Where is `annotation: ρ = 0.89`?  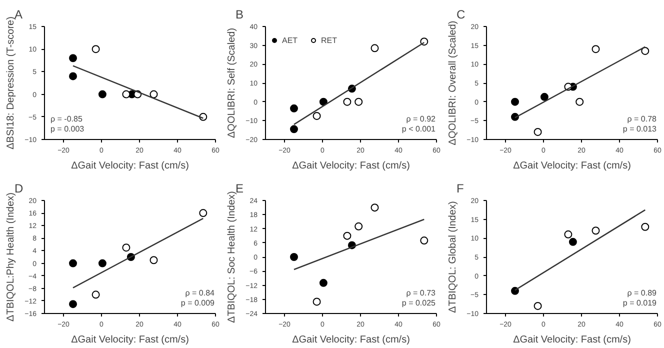
annotation: ρ = 0.89 is located at coordinates (642, 293).